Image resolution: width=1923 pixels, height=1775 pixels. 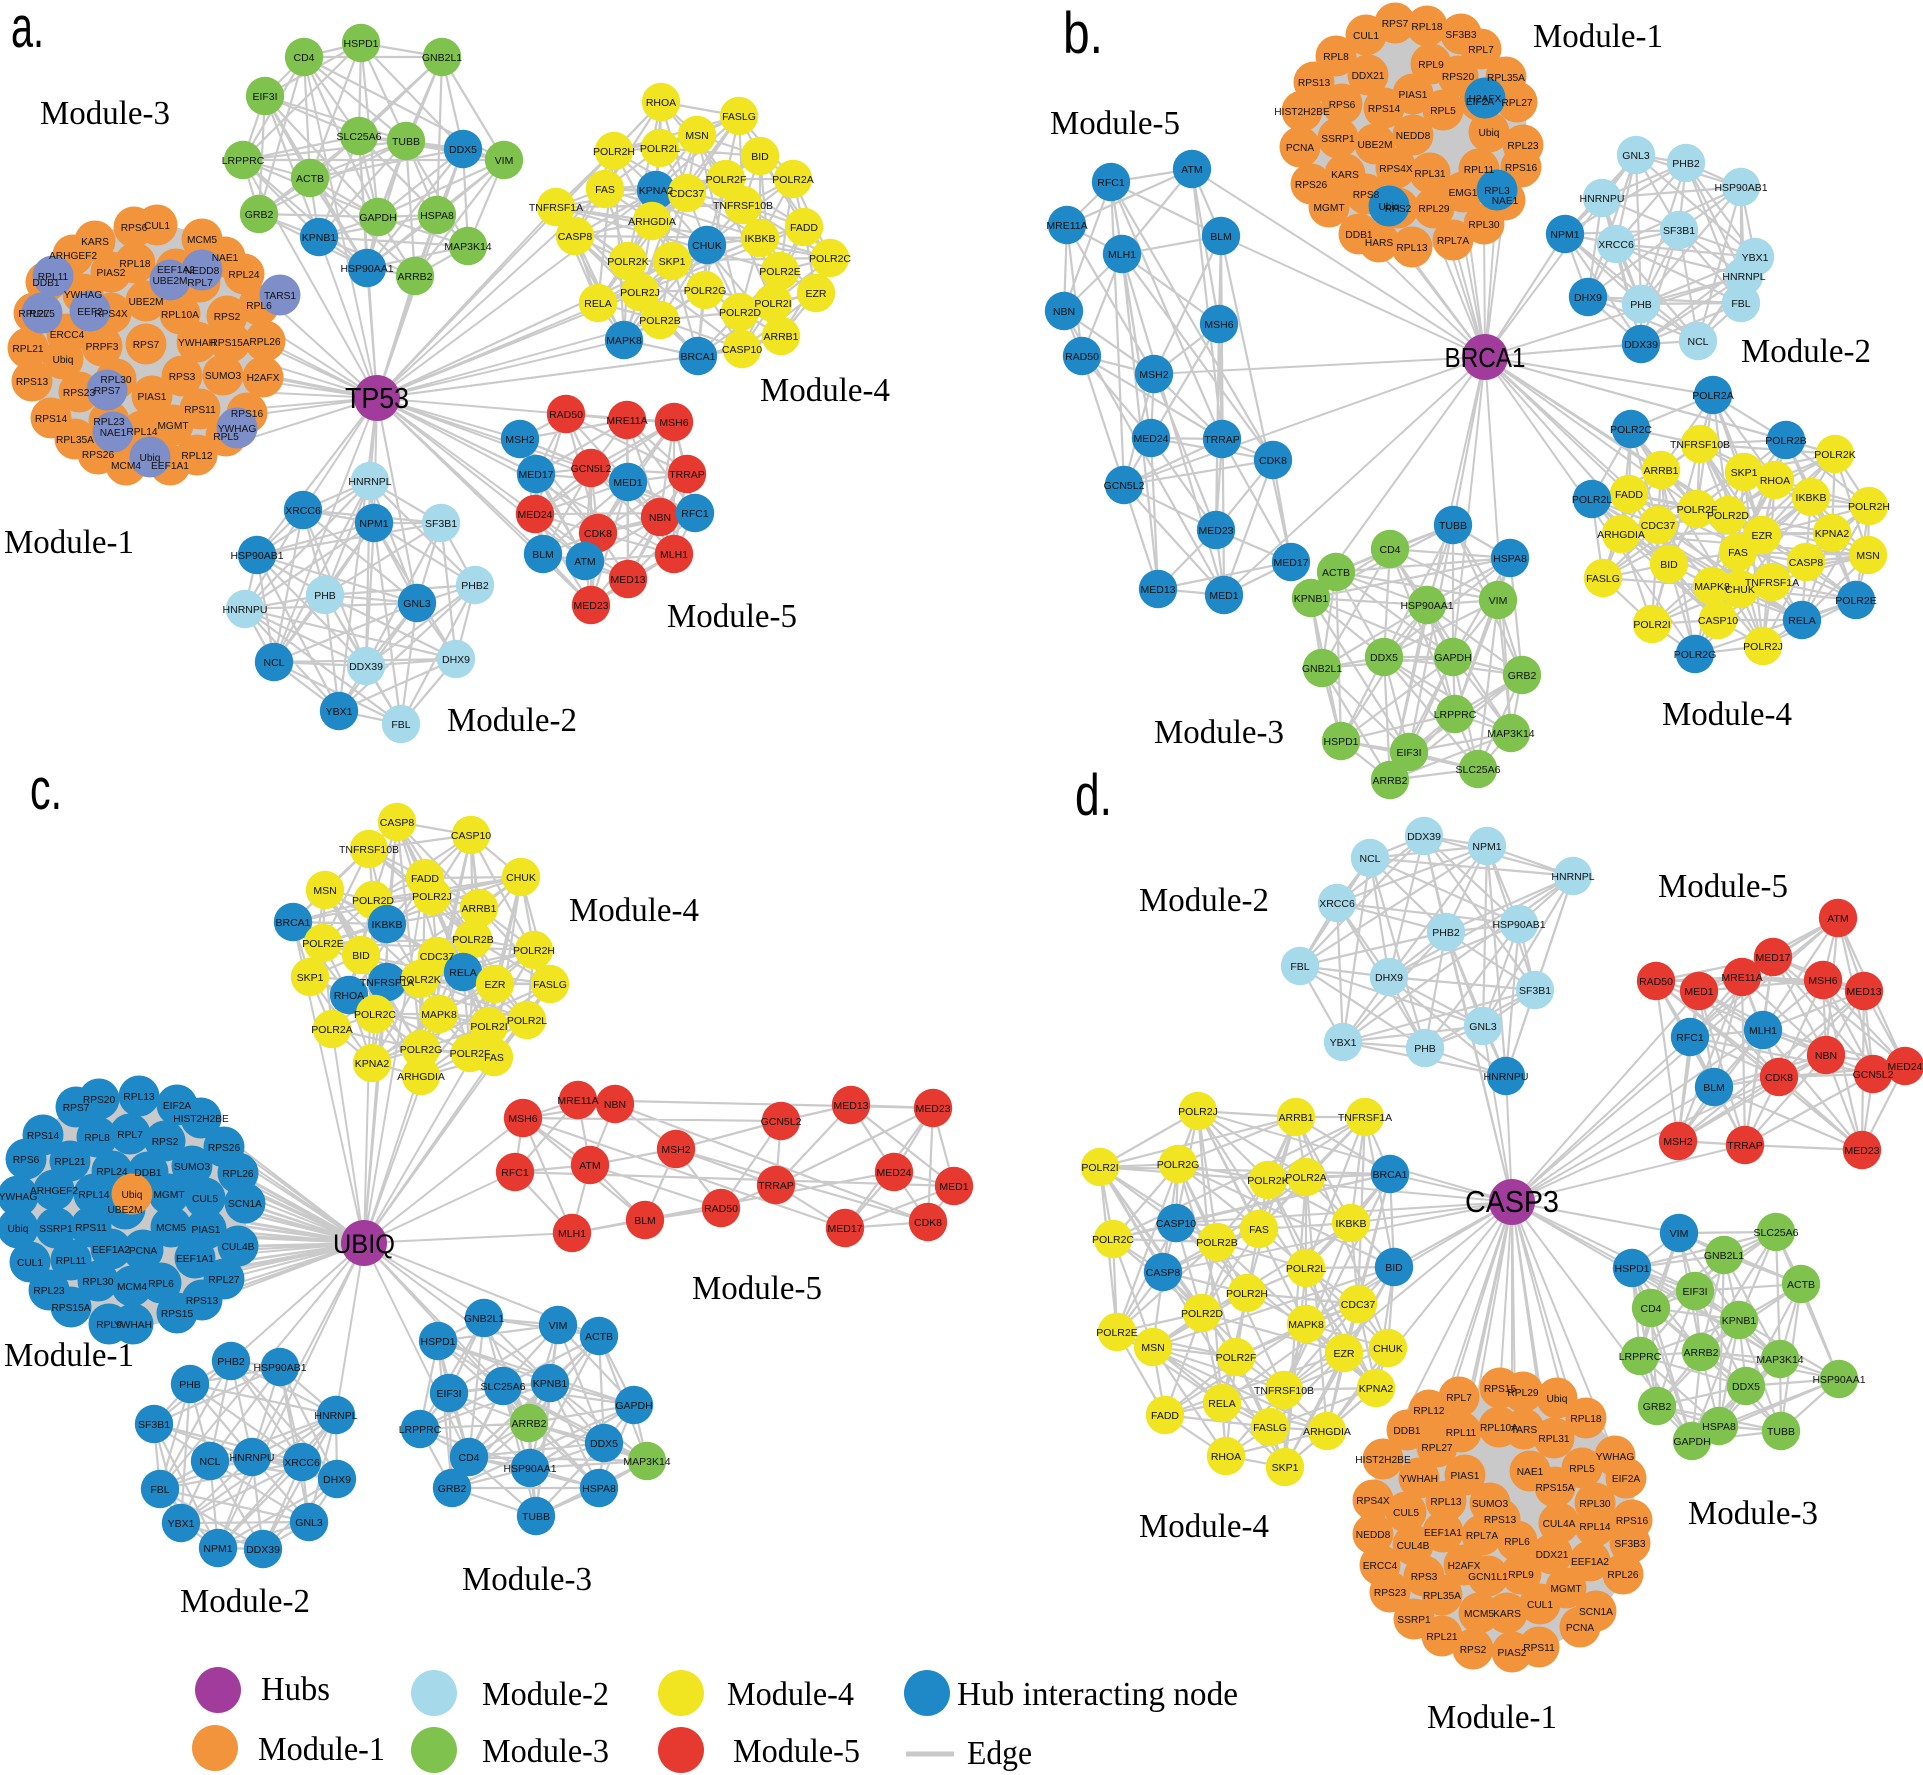 I want to click on svg-text: POLR2F, so click(x=1236, y=1358).